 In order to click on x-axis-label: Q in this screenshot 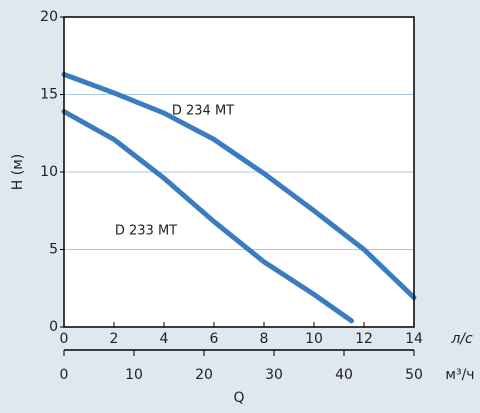, I will do `click(238, 398)`.